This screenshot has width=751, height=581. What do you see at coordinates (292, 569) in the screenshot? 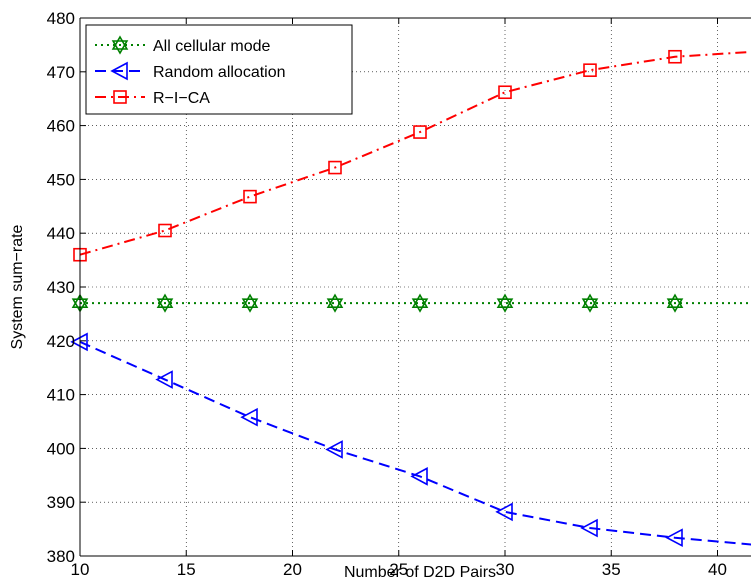
I see `x-tick-label: 20` at bounding box center [292, 569].